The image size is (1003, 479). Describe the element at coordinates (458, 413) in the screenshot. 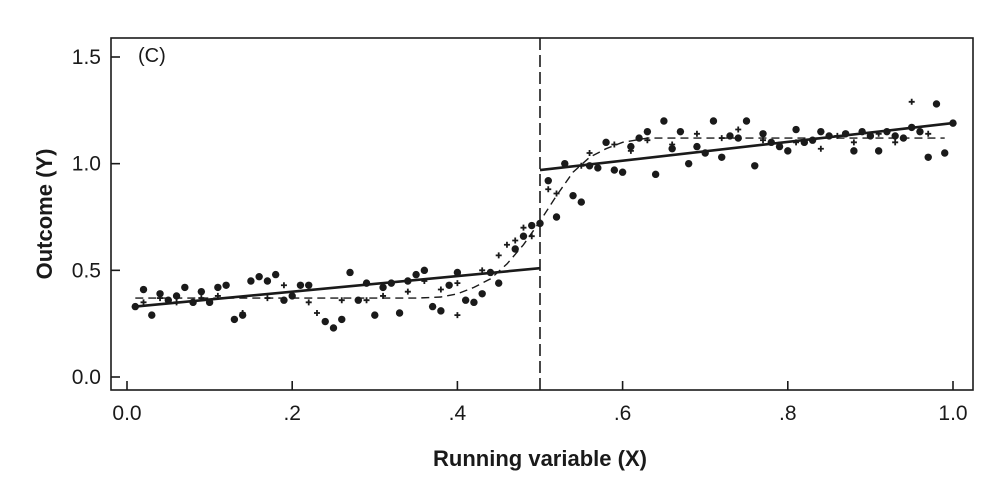

I see `x-tick-label: .4` at that location.